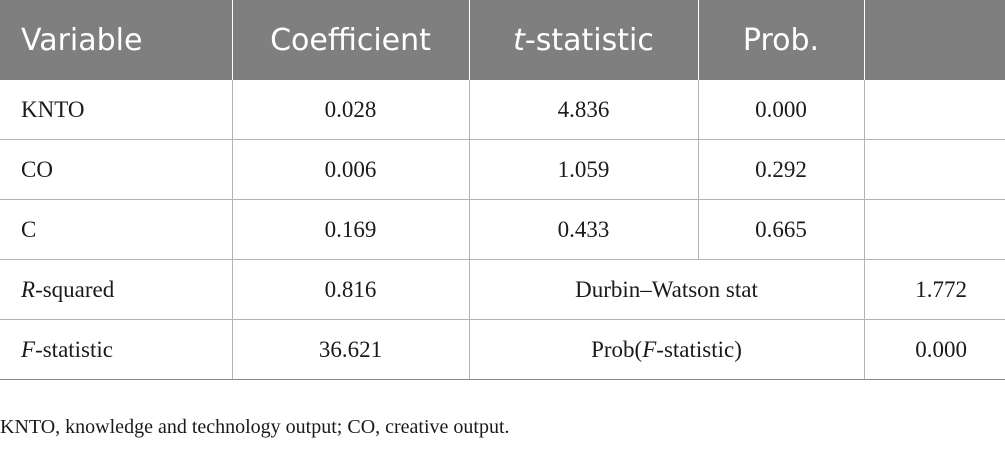  What do you see at coordinates (351, 169) in the screenshot?
I see `cell-coefficient: 0.006` at bounding box center [351, 169].